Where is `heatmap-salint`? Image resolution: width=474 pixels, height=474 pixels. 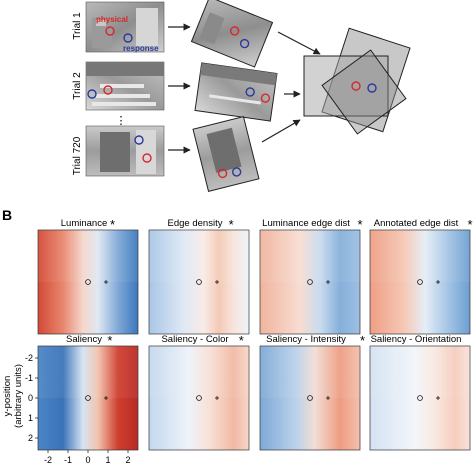 heatmap-salint is located at coordinates (310, 398).